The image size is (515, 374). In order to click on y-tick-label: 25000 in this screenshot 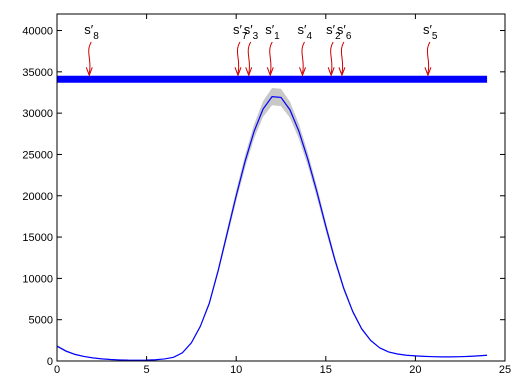, I will do `click(37, 155)`.